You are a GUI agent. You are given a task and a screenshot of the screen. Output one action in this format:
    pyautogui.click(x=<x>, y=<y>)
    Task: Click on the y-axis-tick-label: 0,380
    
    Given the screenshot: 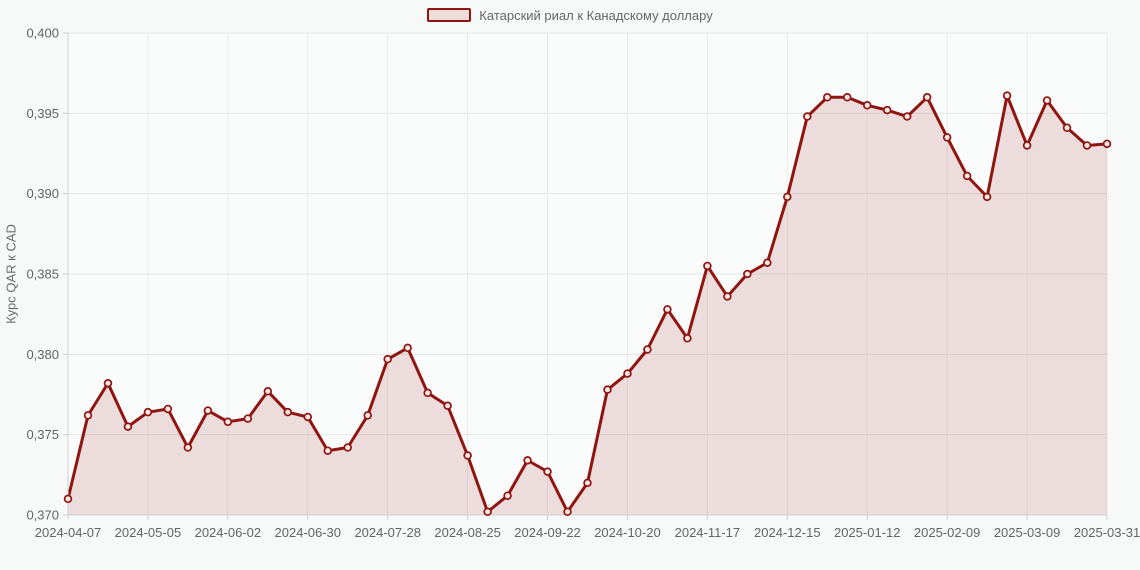 What is the action you would take?
    pyautogui.click(x=42, y=354)
    